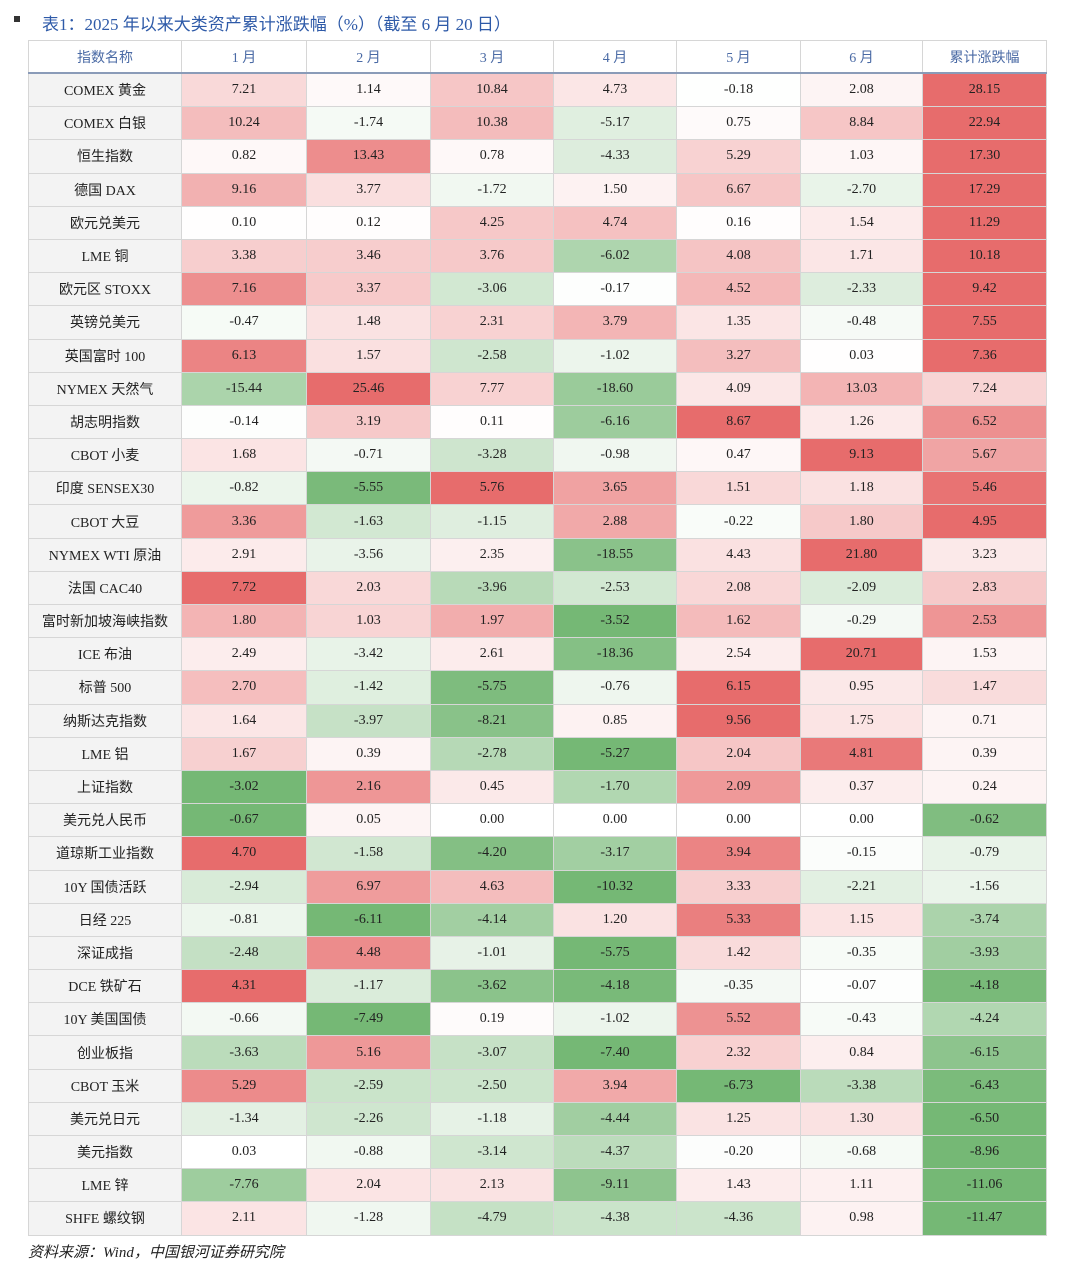 Image resolution: width=1080 pixels, height=1280 pixels. I want to click on value-cell: -2.26, so click(368, 1119).